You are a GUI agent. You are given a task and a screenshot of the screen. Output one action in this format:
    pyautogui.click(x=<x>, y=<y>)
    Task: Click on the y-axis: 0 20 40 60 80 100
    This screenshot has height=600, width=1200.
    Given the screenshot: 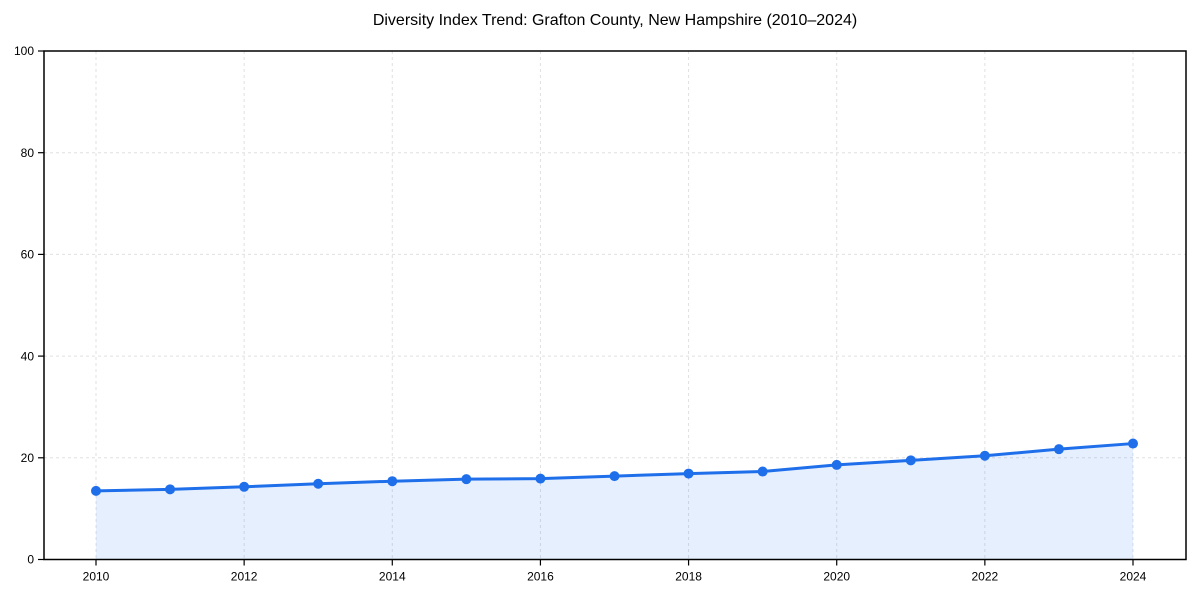 What is the action you would take?
    pyautogui.click(x=29, y=305)
    